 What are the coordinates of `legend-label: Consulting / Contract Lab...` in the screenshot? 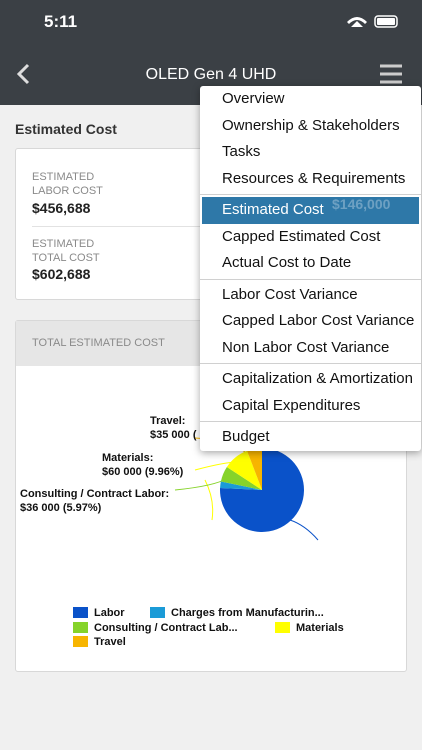 It's located at (166, 628).